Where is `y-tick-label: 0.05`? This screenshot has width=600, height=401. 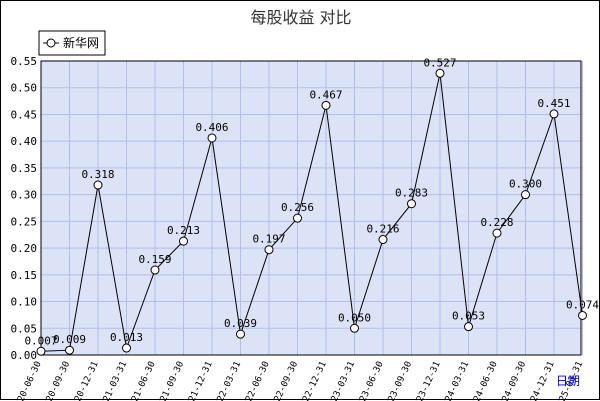 y-tick-label: 0.05 is located at coordinates (24, 328).